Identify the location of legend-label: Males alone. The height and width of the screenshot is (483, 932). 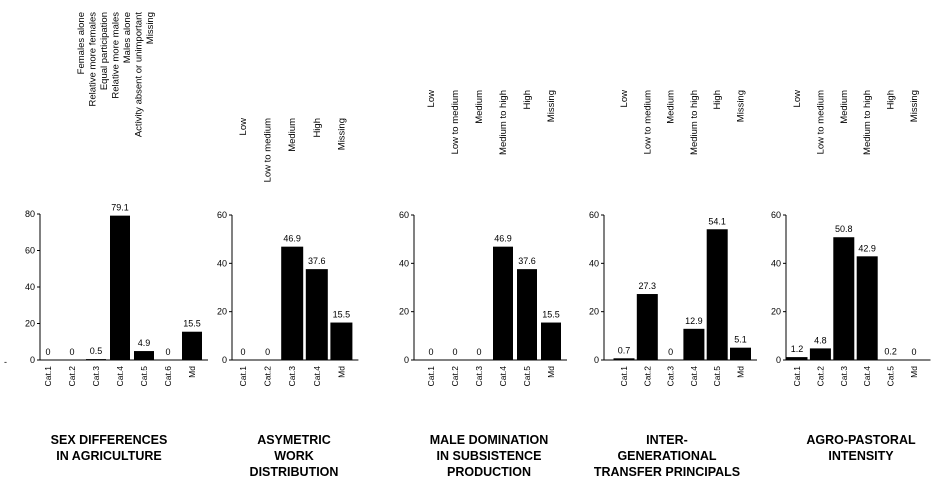
(127, 37).